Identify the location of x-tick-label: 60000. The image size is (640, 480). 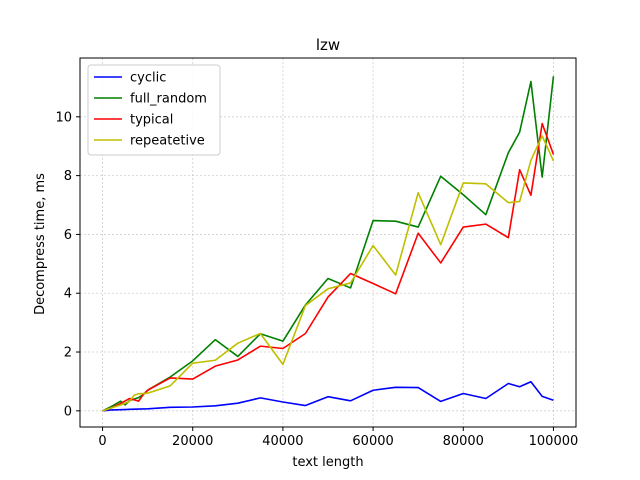
(372, 441).